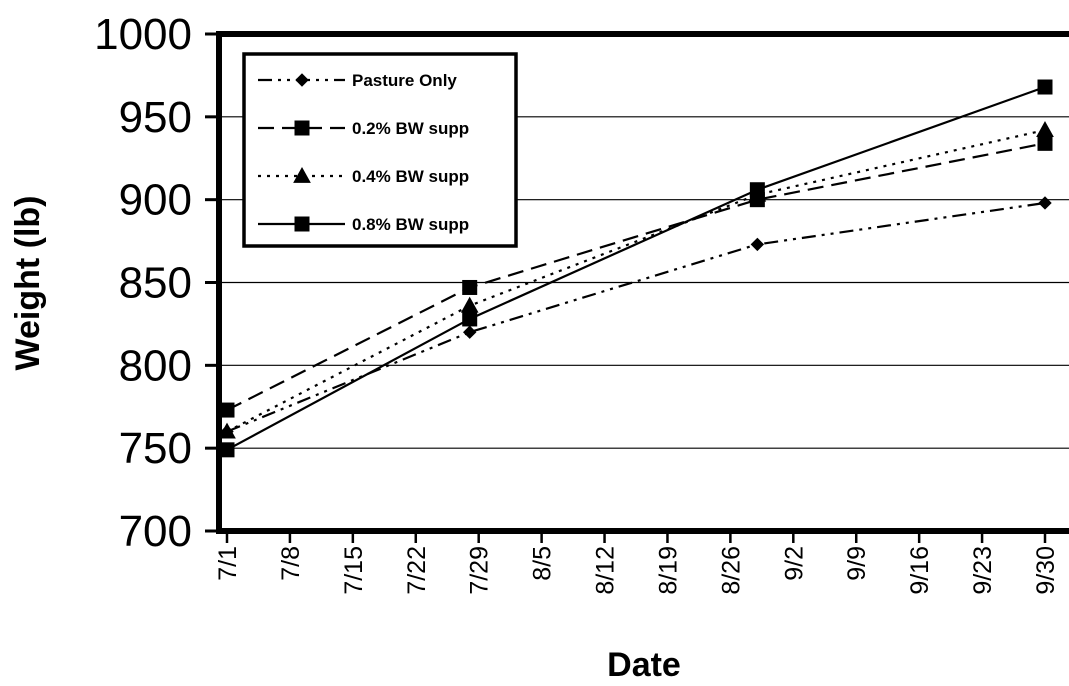 The image size is (1069, 686). Describe the element at coordinates (983, 570) in the screenshot. I see `x-tick-label: 9/23` at that location.